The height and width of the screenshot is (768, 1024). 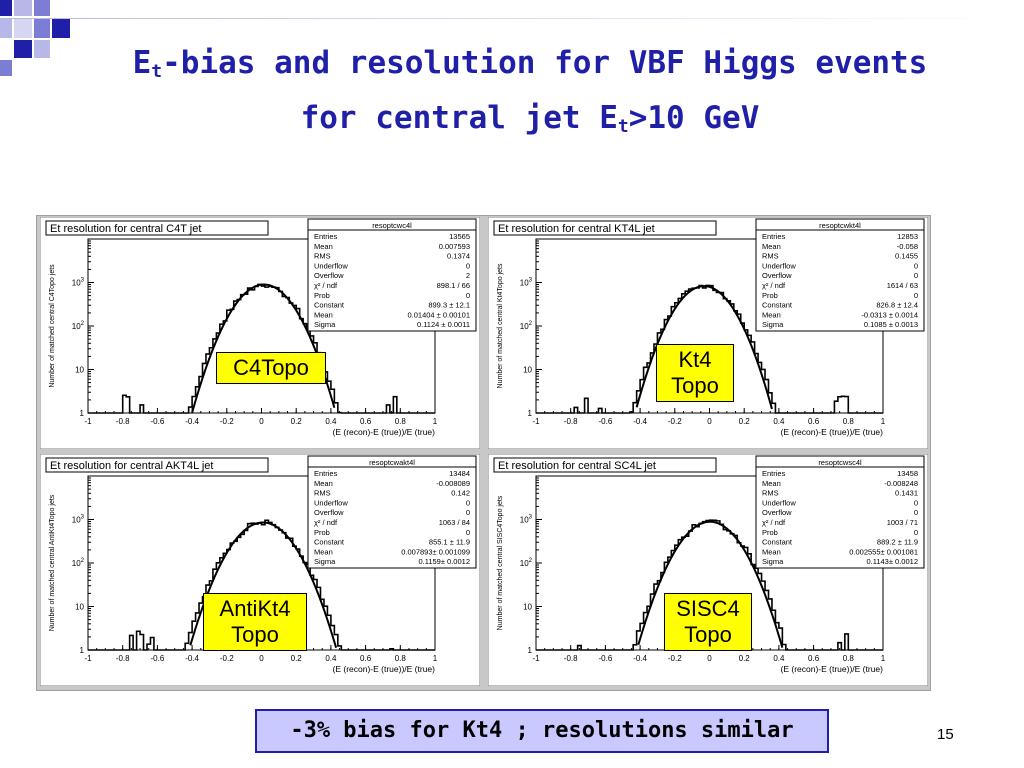 I want to click on chart-title: Et resolution for central KT4L jet, so click(x=576, y=229).